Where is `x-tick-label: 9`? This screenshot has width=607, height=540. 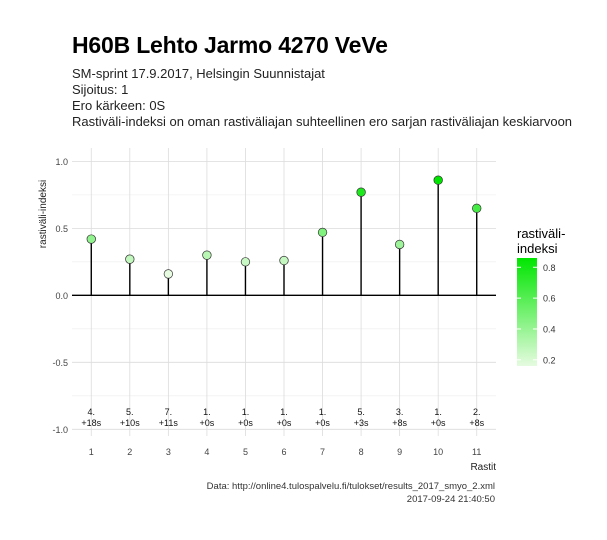 x-tick-label: 9 is located at coordinates (399, 452).